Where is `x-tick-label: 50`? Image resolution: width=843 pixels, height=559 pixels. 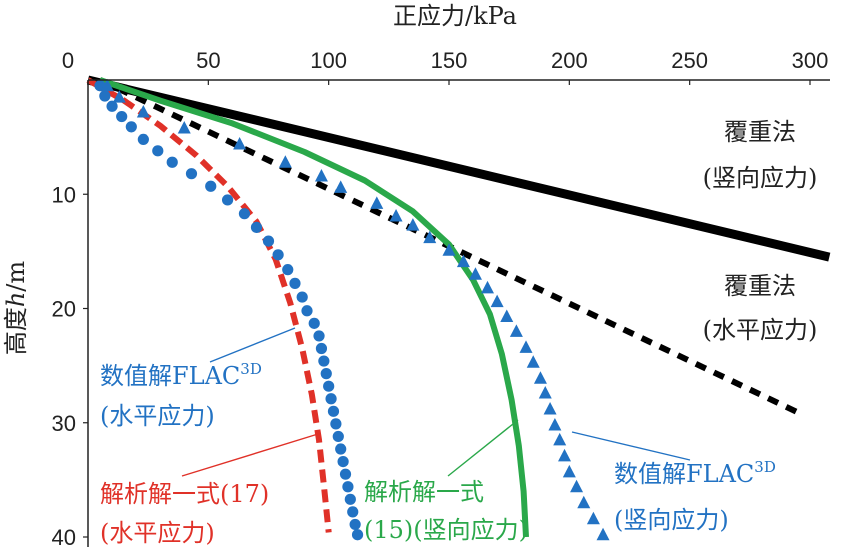 x-tick-label: 50 is located at coordinates (208, 60).